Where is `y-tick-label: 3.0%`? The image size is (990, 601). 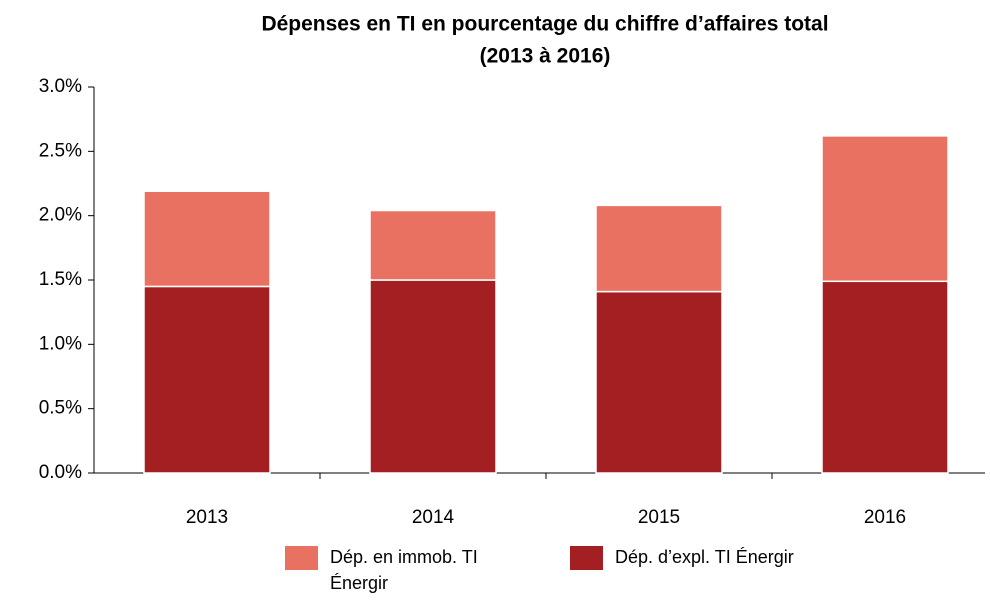 y-tick-label: 3.0% is located at coordinates (60, 86).